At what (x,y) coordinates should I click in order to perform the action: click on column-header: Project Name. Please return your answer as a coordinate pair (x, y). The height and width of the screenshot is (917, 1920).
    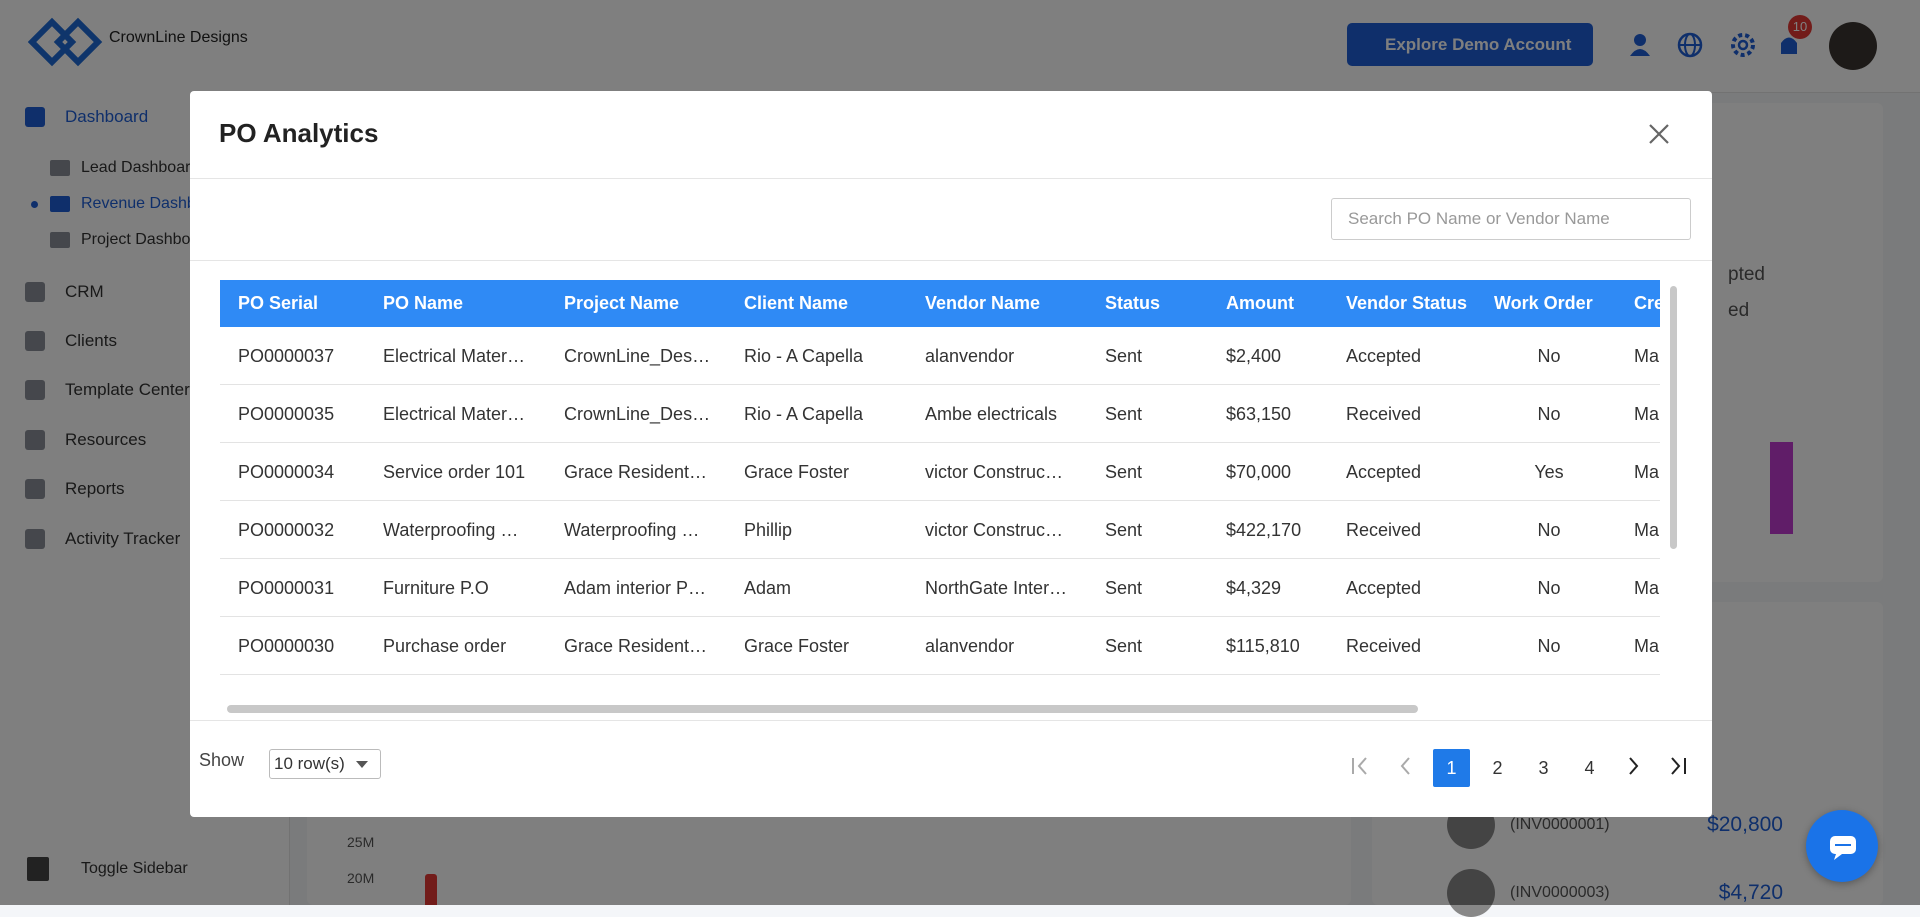
    Looking at the image, I should click on (622, 303).